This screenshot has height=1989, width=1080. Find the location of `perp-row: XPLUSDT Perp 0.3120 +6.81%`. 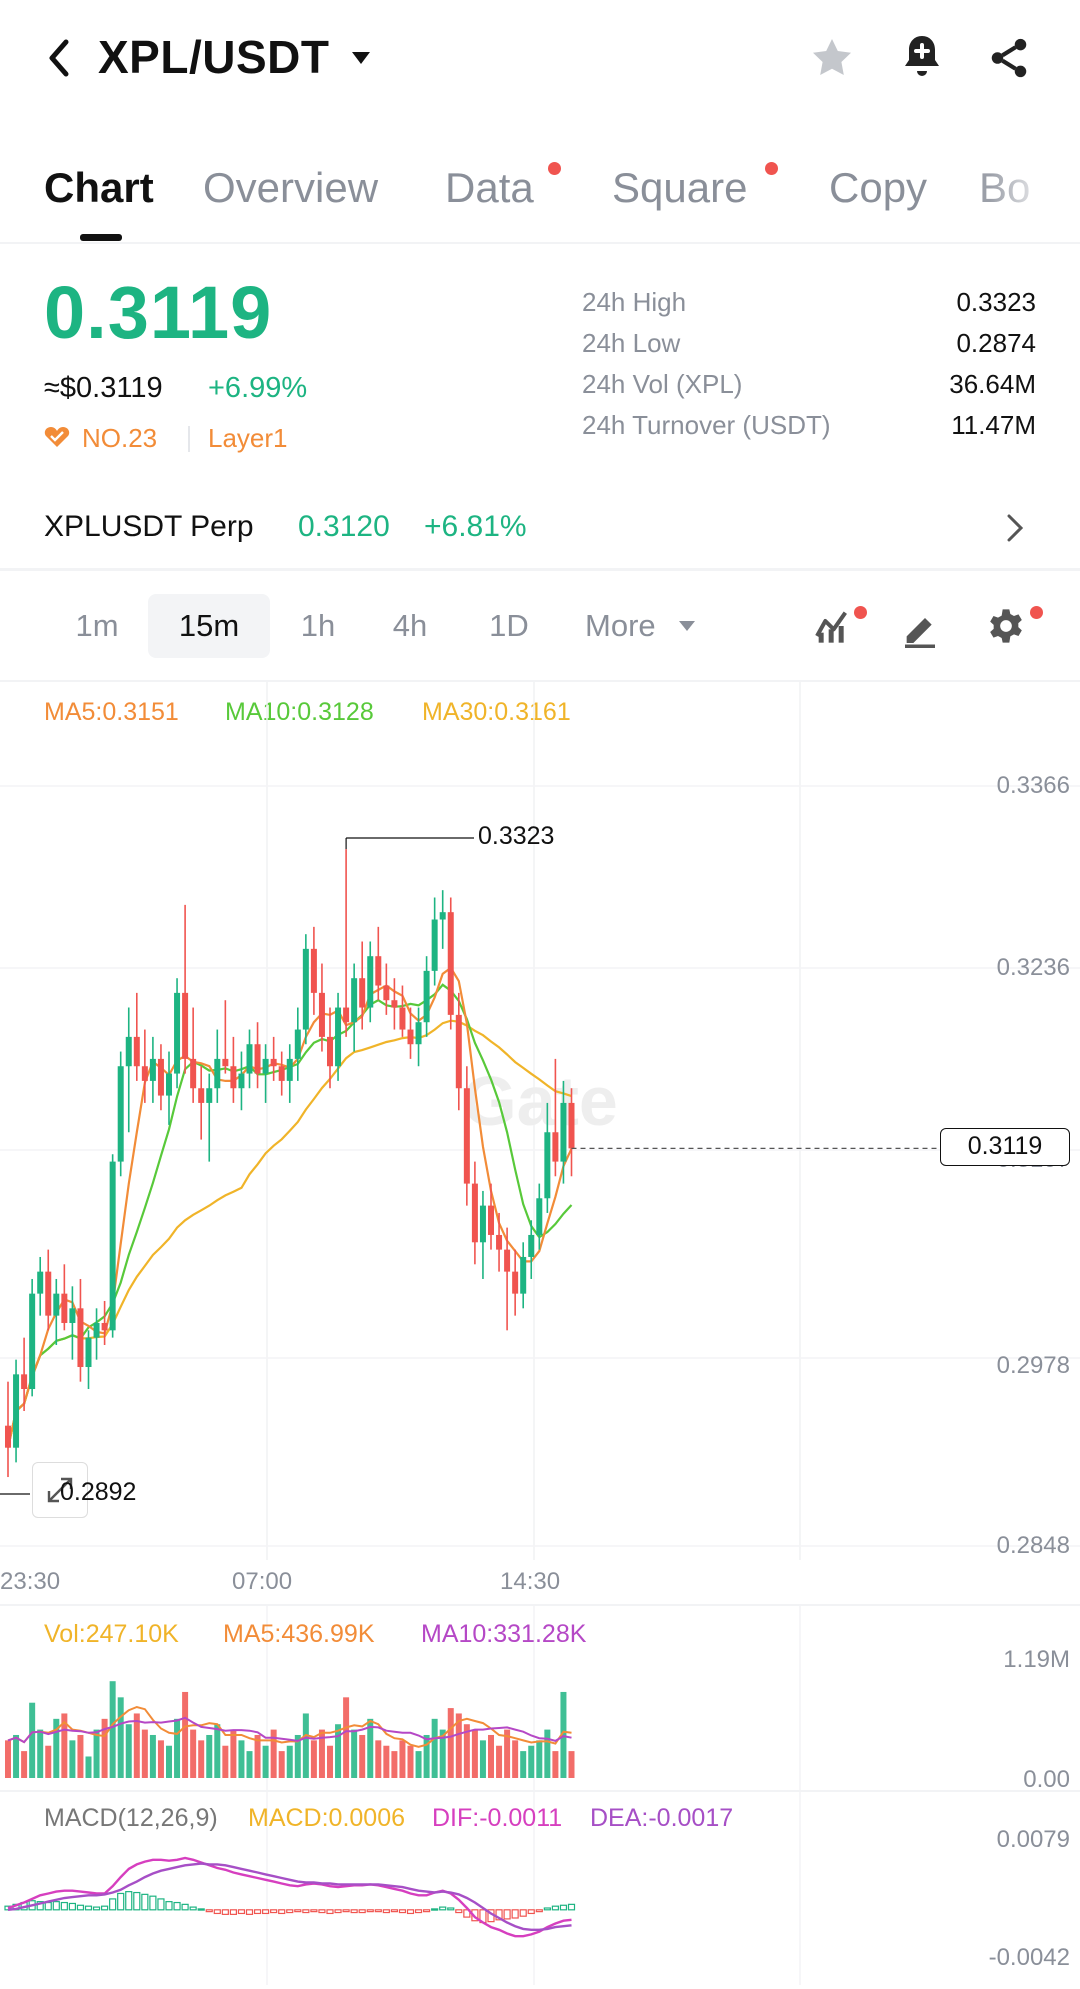

perp-row: XPLUSDT Perp 0.3120 +6.81% is located at coordinates (540, 528).